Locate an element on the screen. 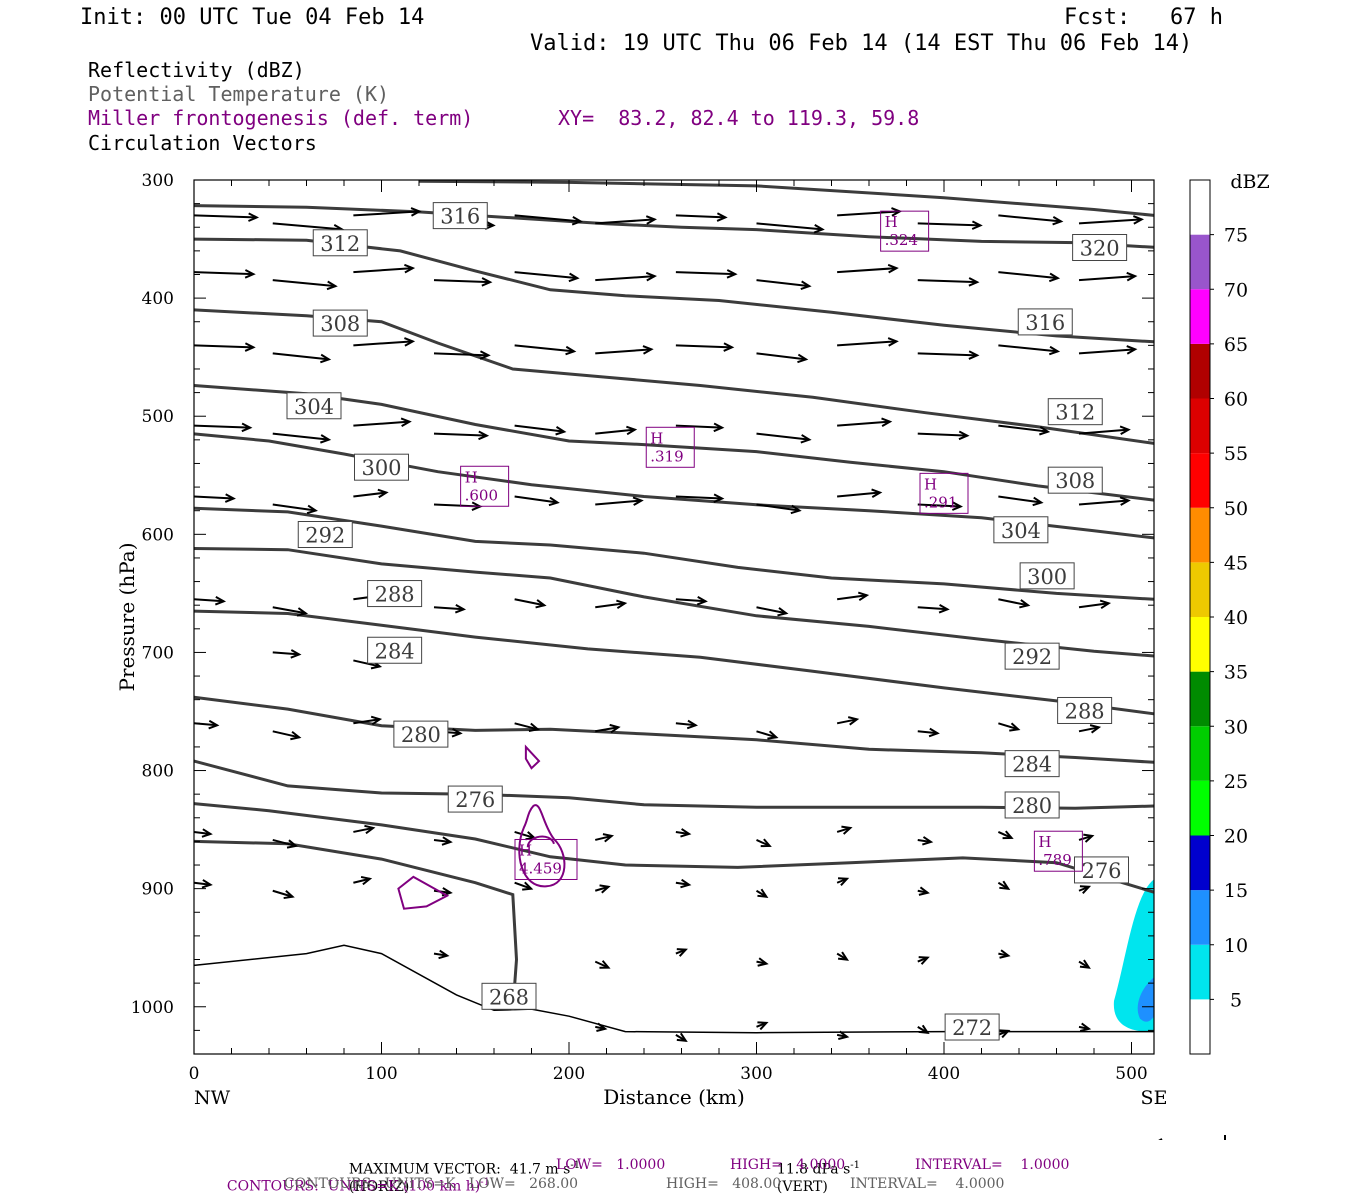 The width and height of the screenshot is (1350, 1200). reflectivity-10dbz is located at coordinates (1145, 999).